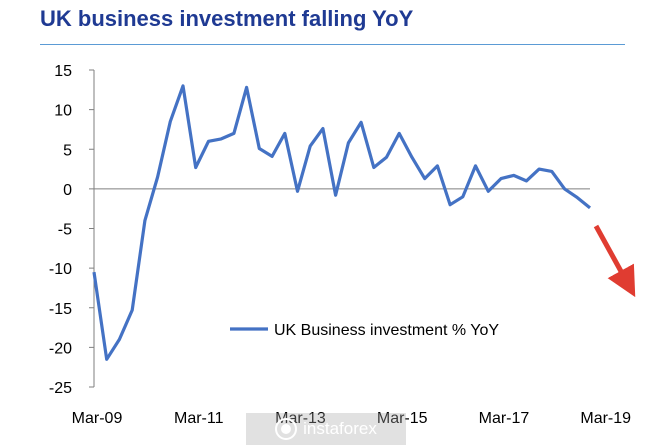  Describe the element at coordinates (67, 190) in the screenshot. I see `y-tick-label: 0` at that location.